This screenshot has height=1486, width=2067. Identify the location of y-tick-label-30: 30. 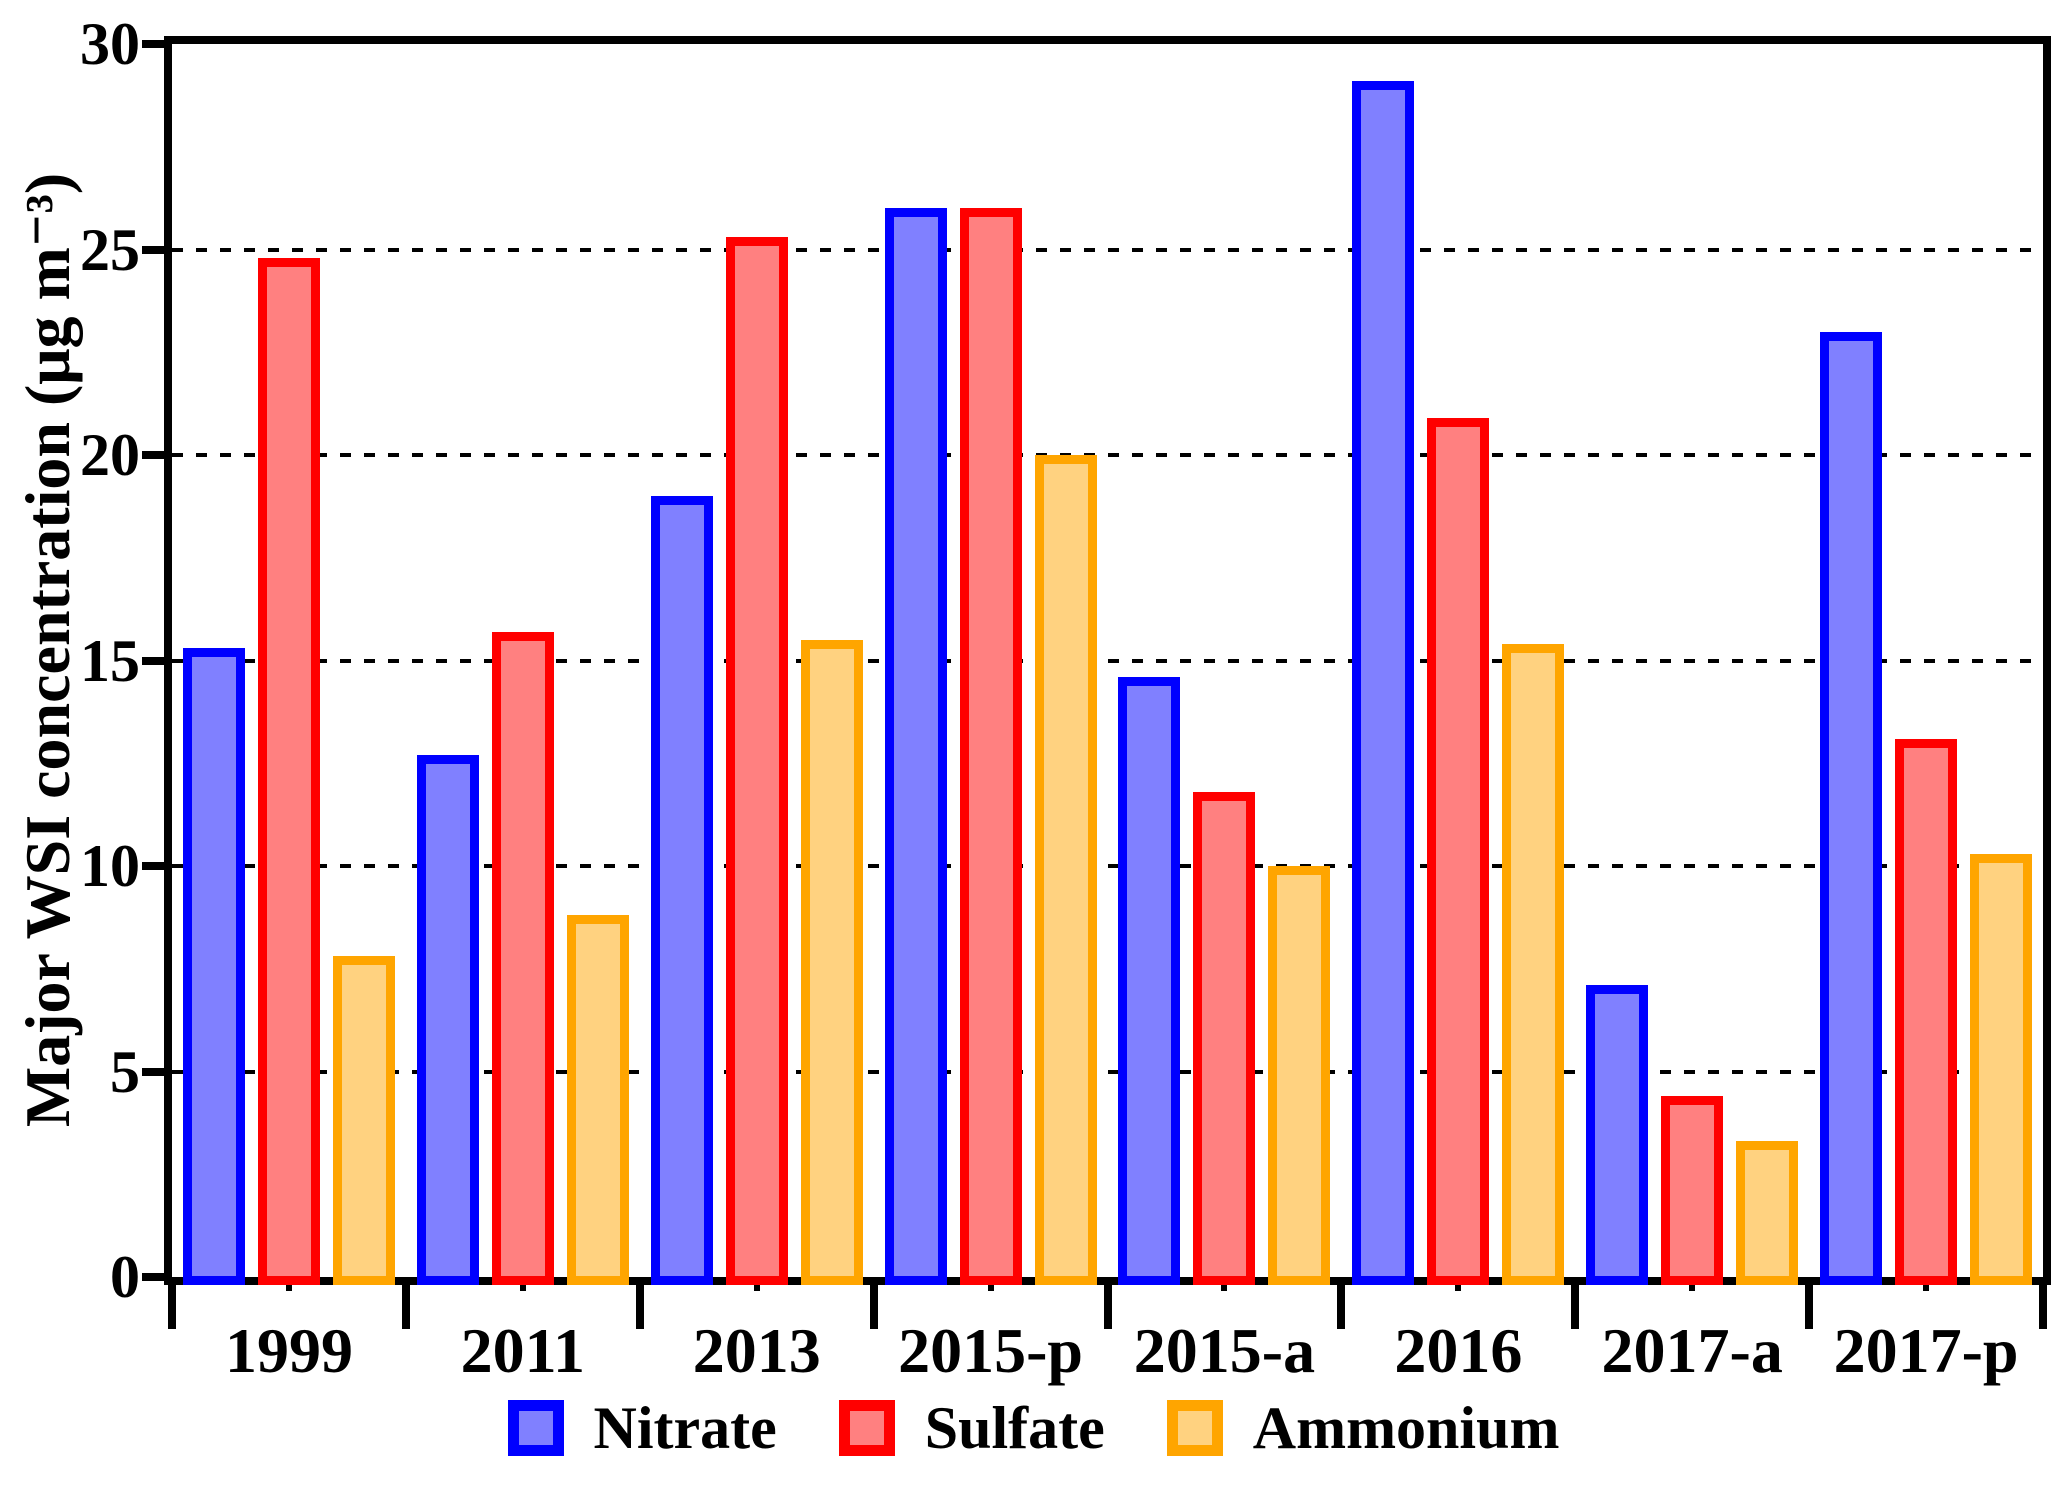
(110, 44).